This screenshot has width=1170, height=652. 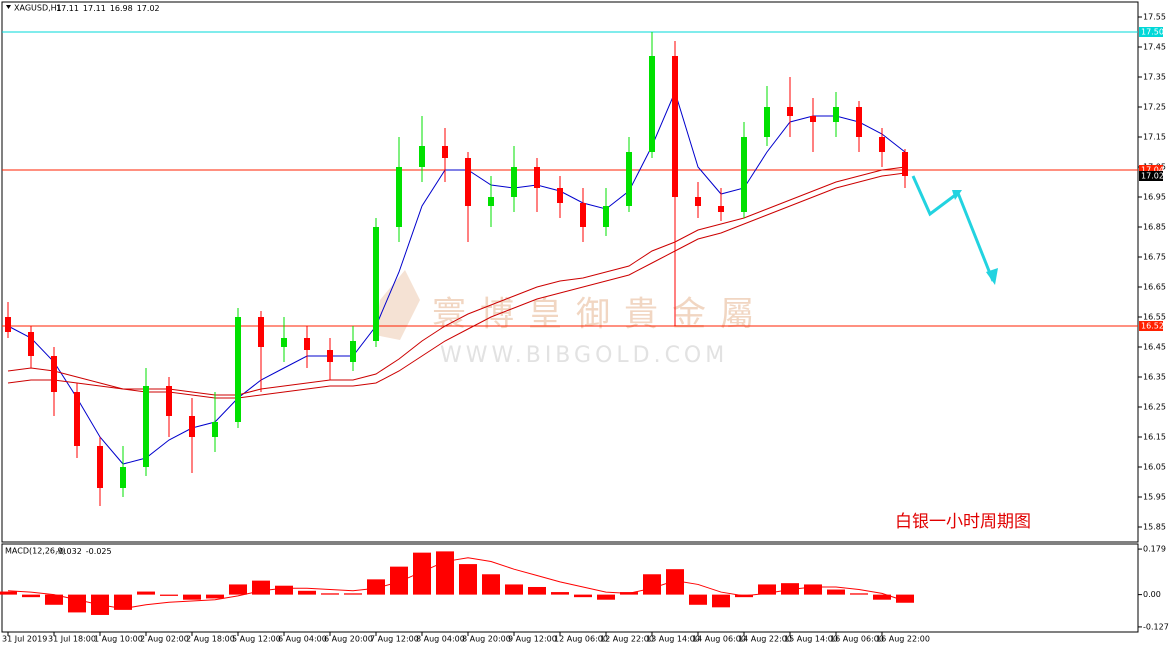 I want to click on y-tick-label: 16.45, so click(x=1154, y=347).